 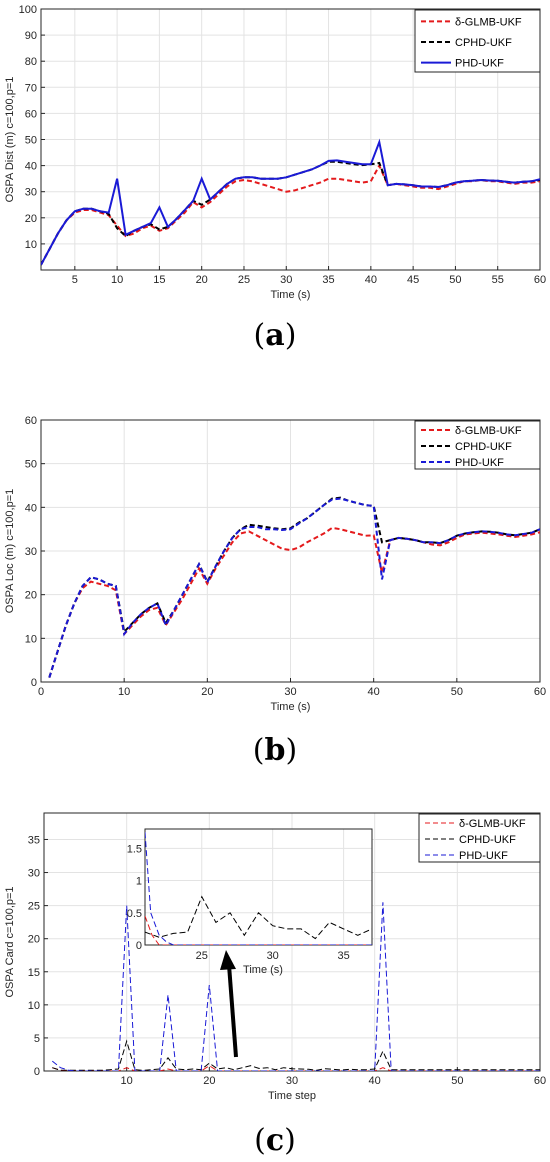 I want to click on x-tick-label: 0, so click(x=41, y=692).